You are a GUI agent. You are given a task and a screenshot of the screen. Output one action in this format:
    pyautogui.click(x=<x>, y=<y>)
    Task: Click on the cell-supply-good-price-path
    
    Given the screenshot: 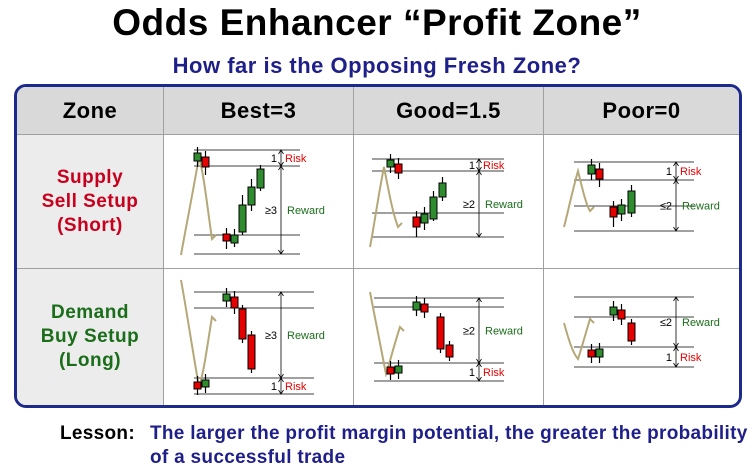 What is the action you would take?
    pyautogui.click(x=386, y=207)
    